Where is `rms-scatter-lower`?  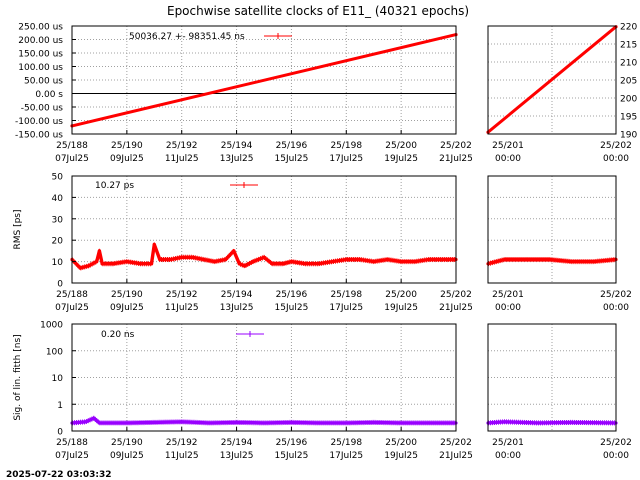
rms-scatter-lower is located at coordinates (263, 258).